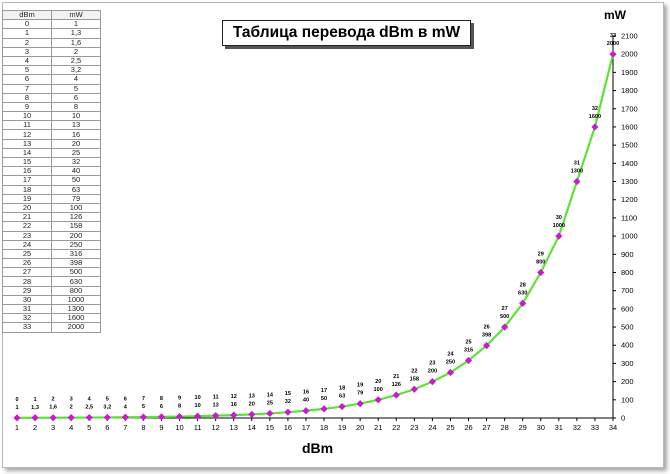 Image resolution: width=670 pixels, height=474 pixels. Describe the element at coordinates (324, 427) in the screenshot. I see `x-tick-label: 18` at that location.